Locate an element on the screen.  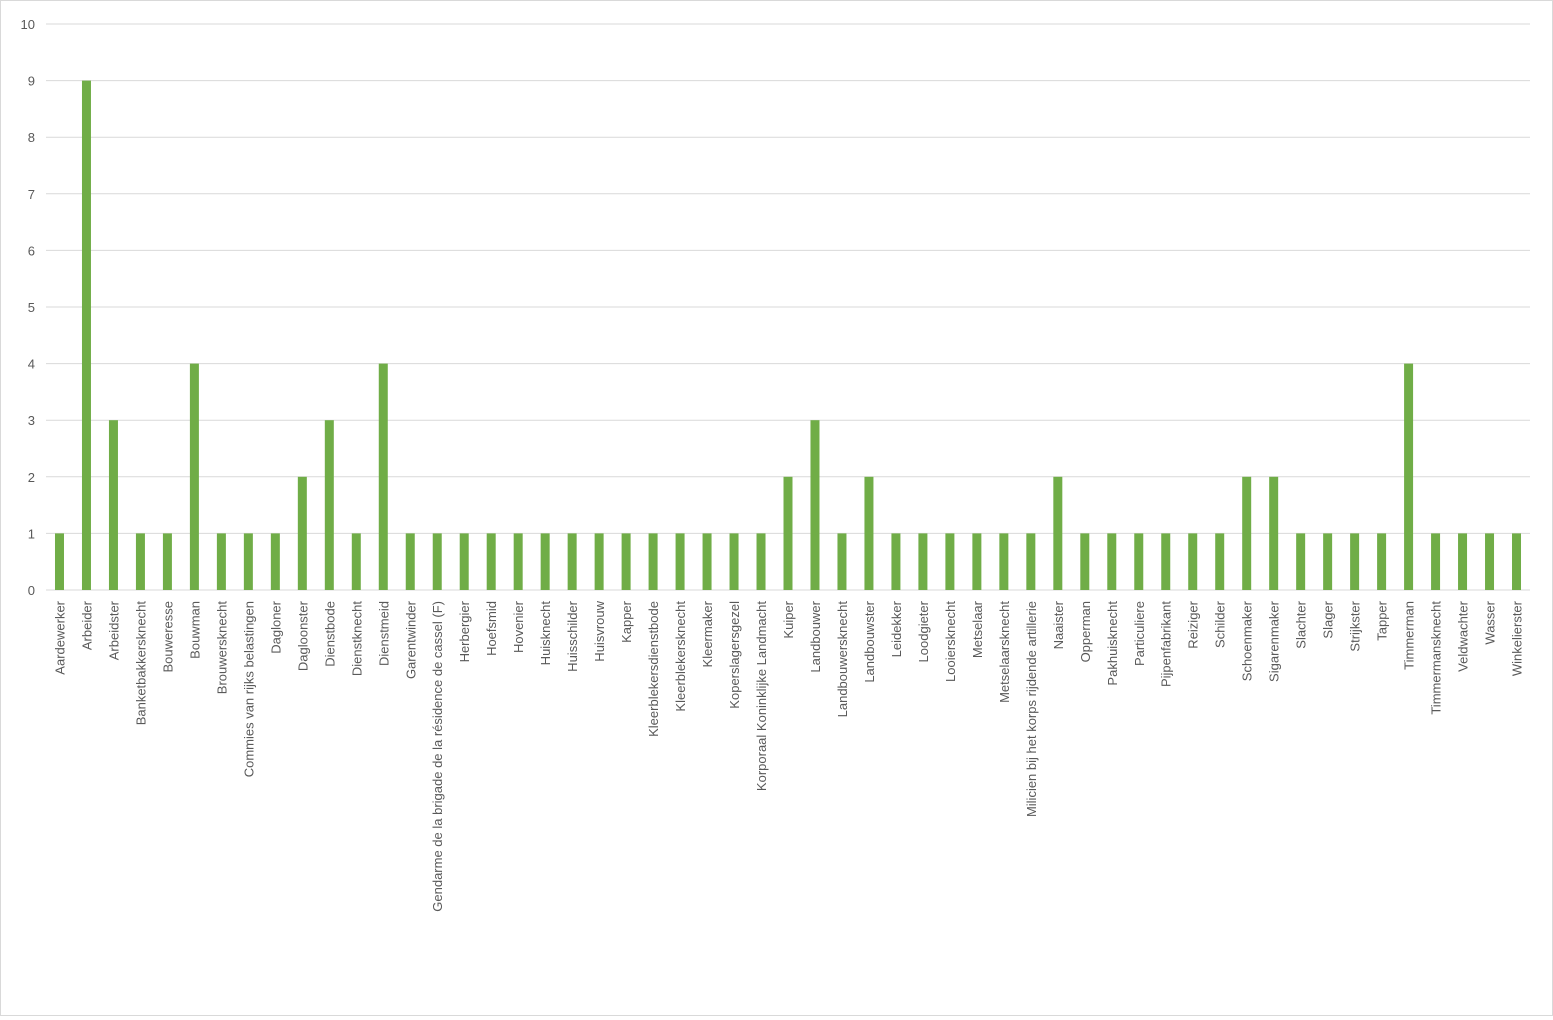
x-tick-label: Timmermansknecht is located at coordinates (1436, 658).